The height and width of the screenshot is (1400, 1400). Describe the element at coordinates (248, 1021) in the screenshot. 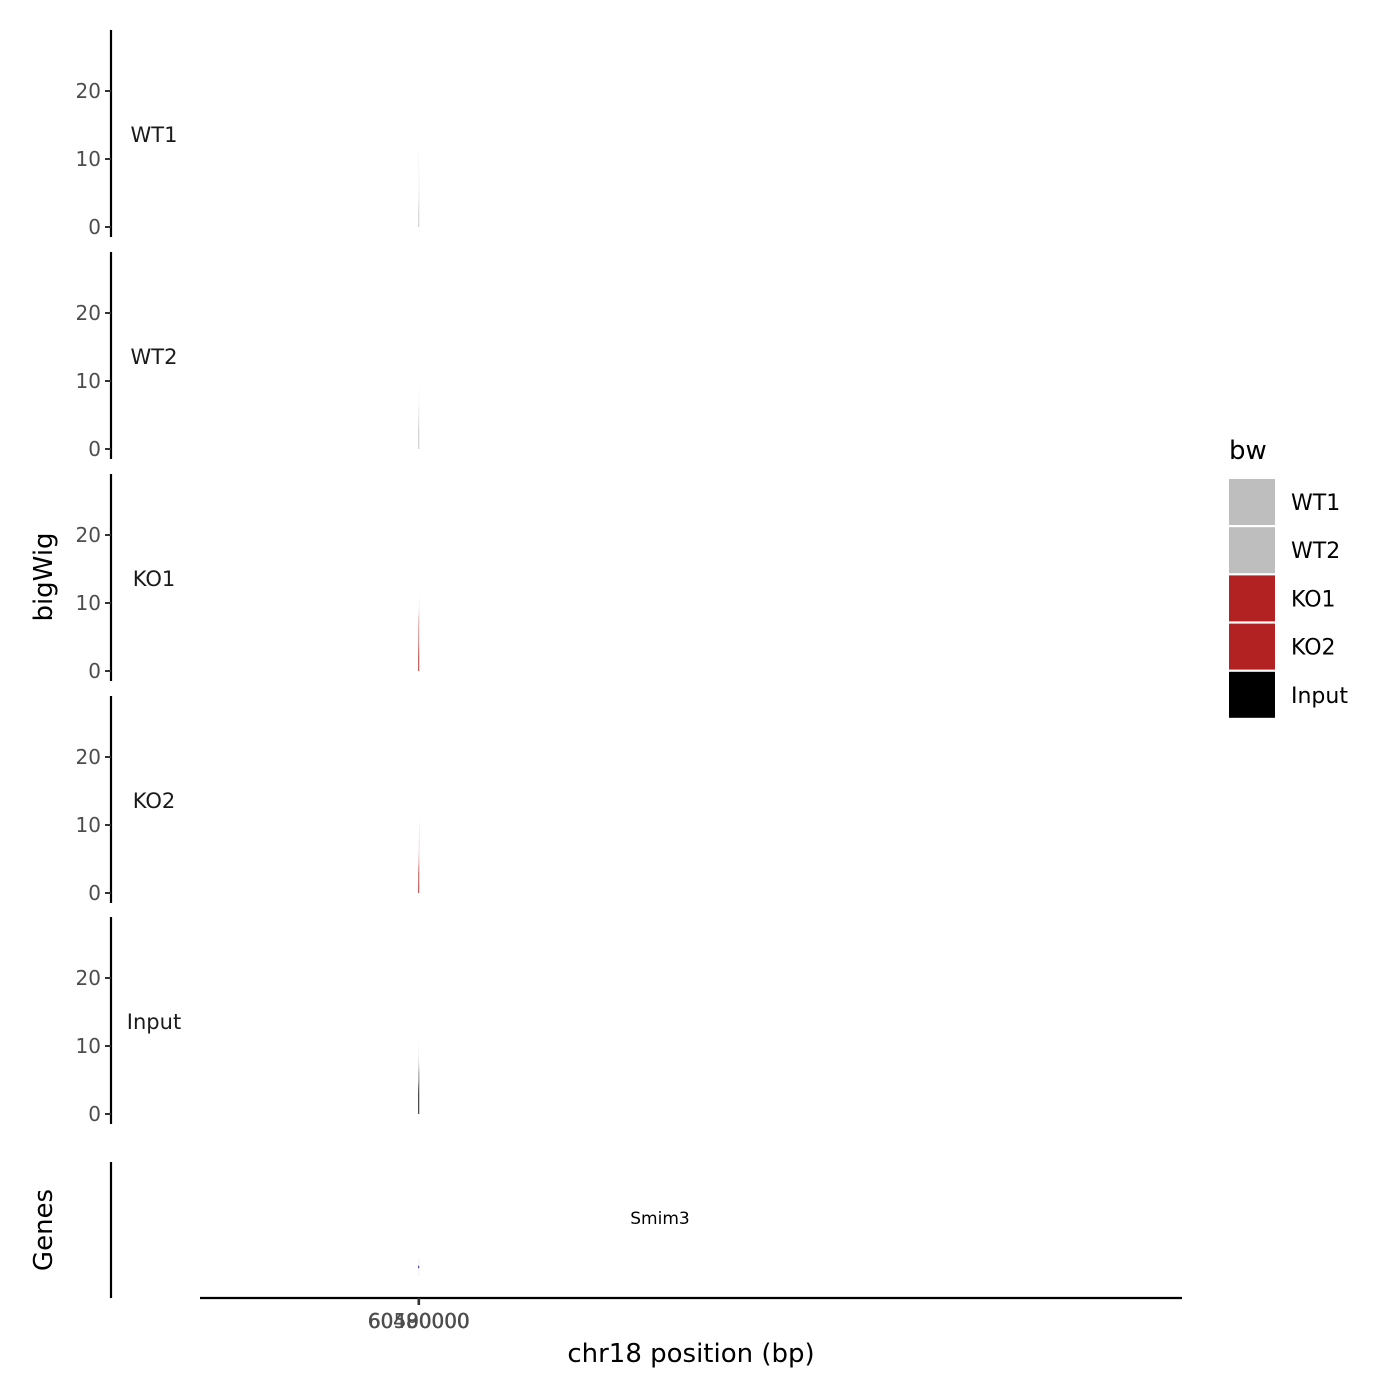

I see `track-input: 0 10 20 Input` at that location.